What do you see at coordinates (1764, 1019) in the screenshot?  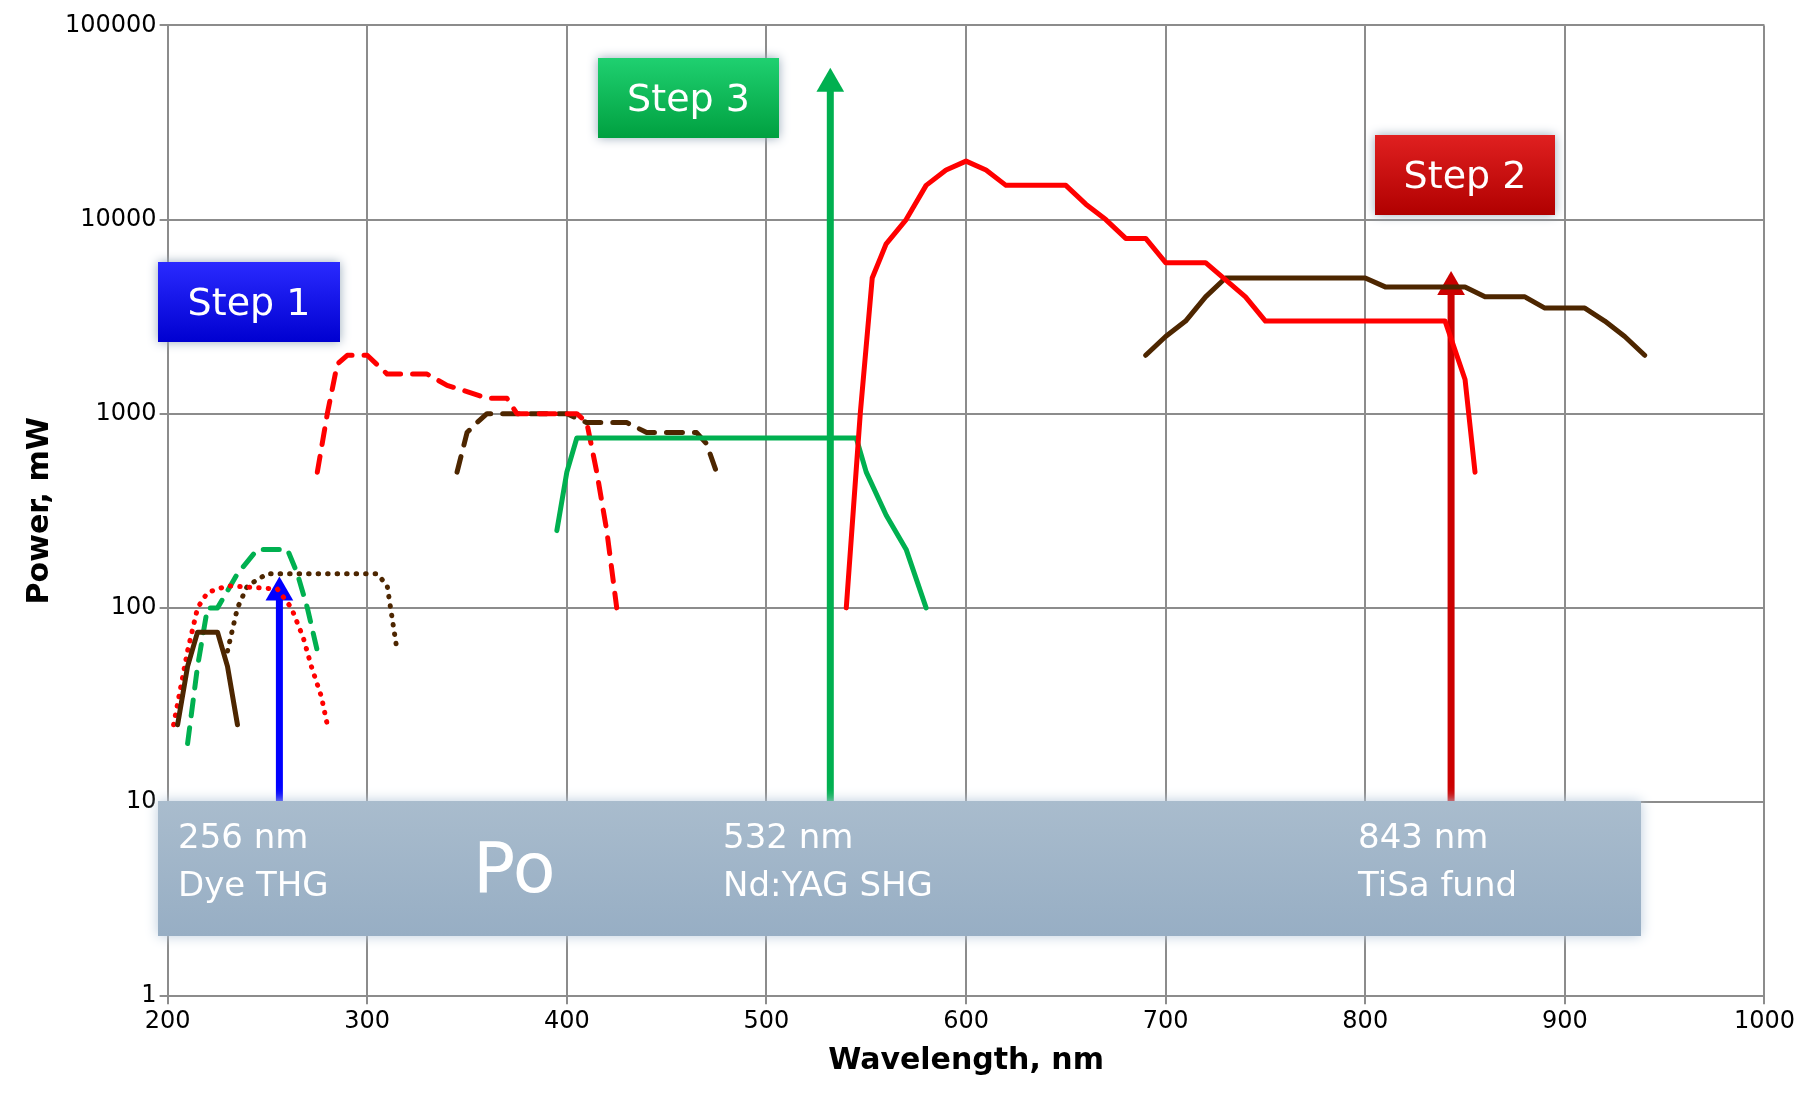 I see `x-tick-label: 1000` at bounding box center [1764, 1019].